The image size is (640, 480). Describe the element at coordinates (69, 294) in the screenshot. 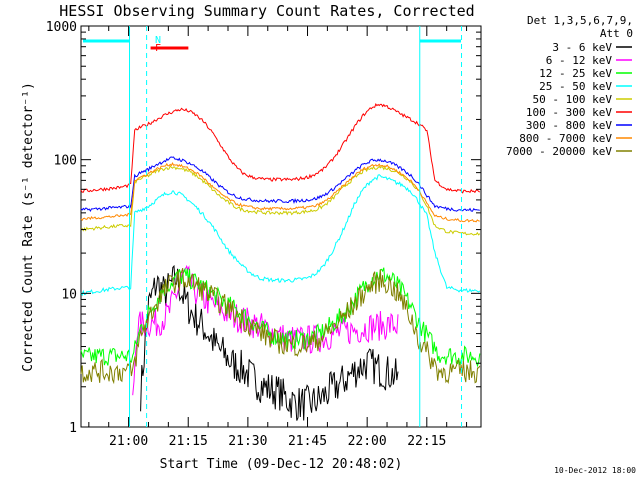

I see `y-tick-label: 10` at that location.